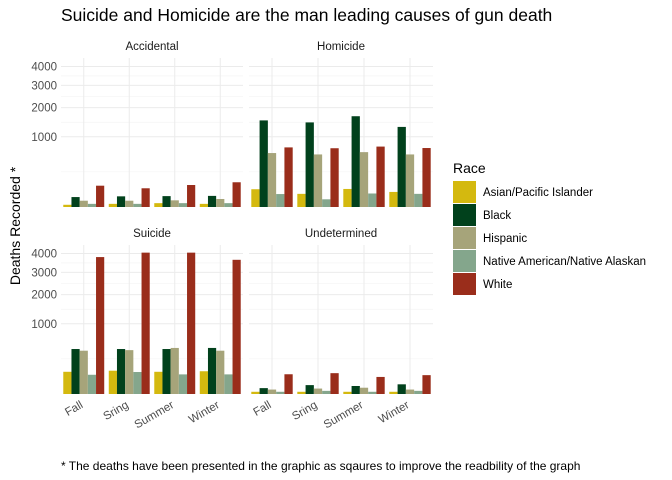 The width and height of the screenshot is (672, 480). Describe the element at coordinates (255, 198) in the screenshot. I see `bar-homicide-fall-asian-pacific-islander` at that location.